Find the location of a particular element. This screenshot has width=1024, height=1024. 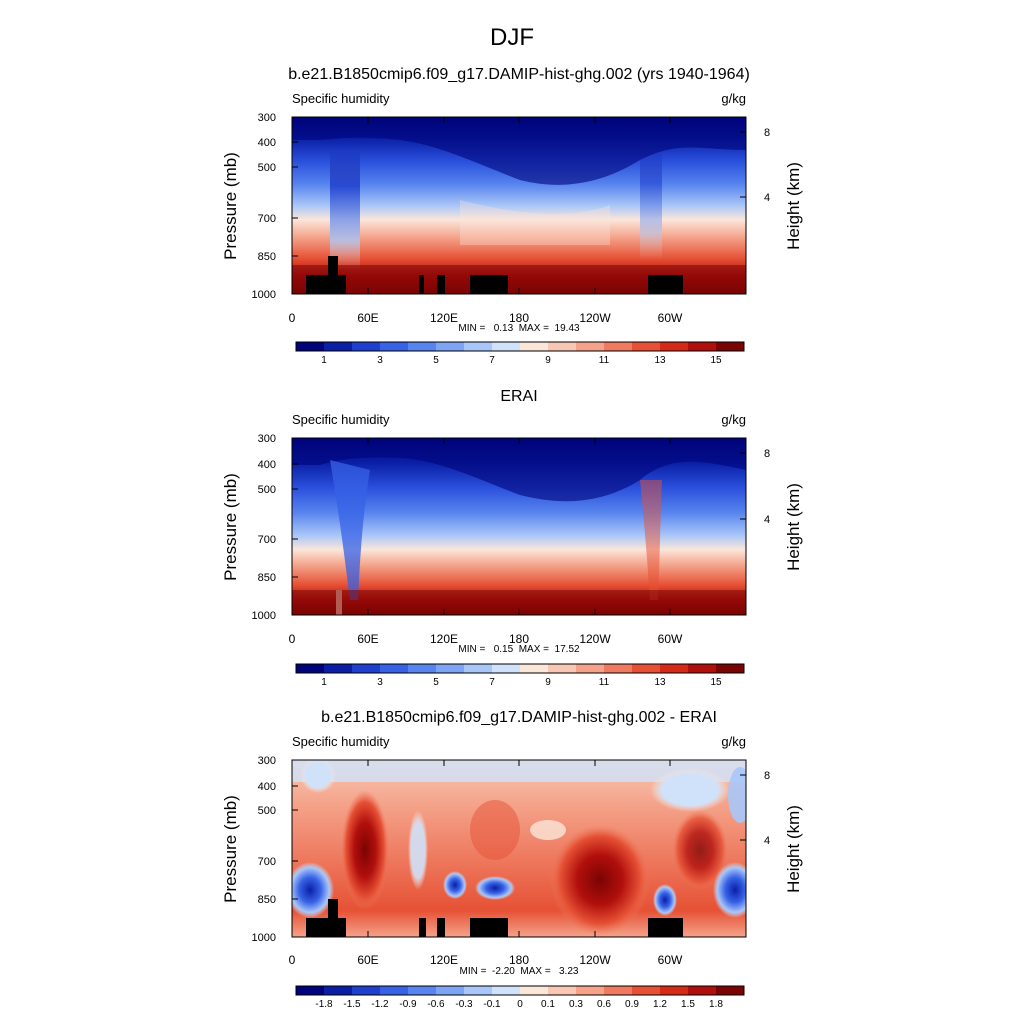

colorbar-label: 1.2 is located at coordinates (660, 1004).